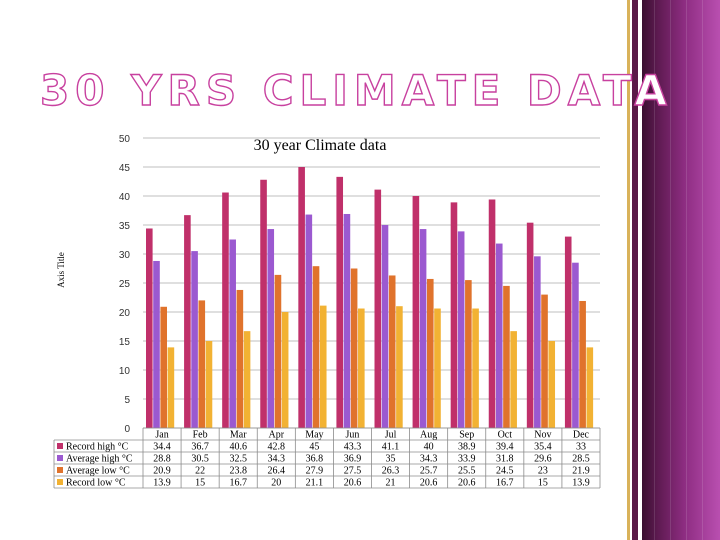 This screenshot has width=720, height=540. Describe the element at coordinates (238, 459) in the screenshot. I see `data-cell: 32.5` at that location.